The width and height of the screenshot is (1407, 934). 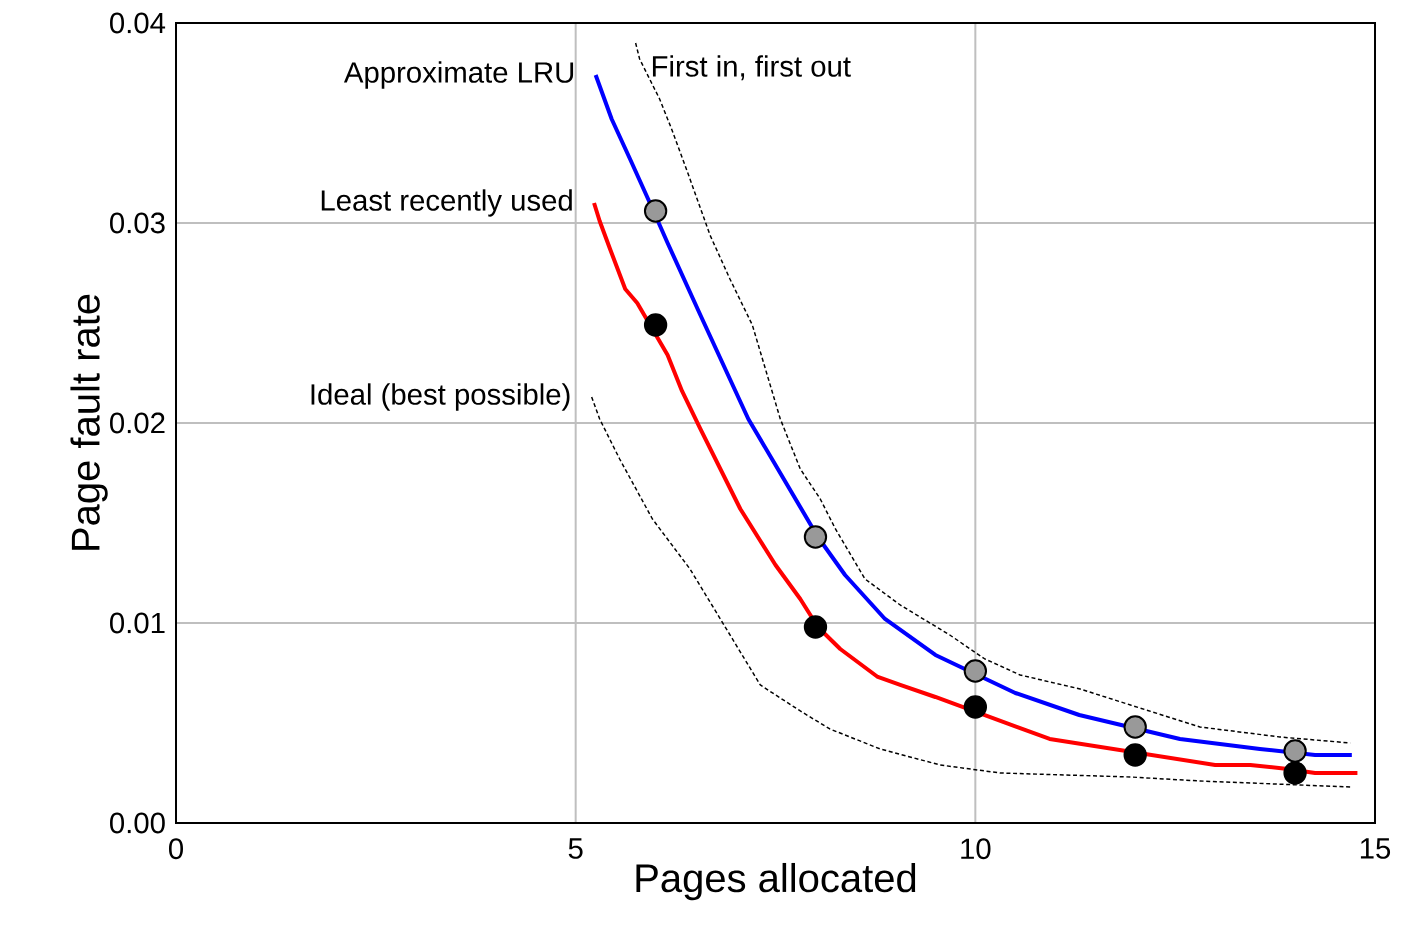 What do you see at coordinates (458, 75) in the screenshot?
I see `series-label: Approximate LRU` at bounding box center [458, 75].